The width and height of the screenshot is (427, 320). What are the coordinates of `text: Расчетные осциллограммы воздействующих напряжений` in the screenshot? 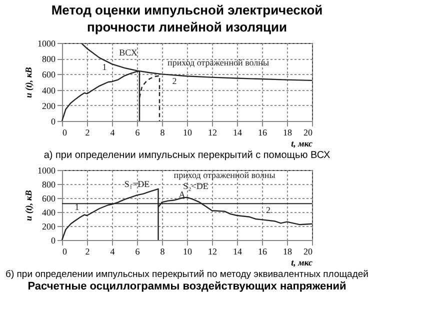 It's located at (187, 286).